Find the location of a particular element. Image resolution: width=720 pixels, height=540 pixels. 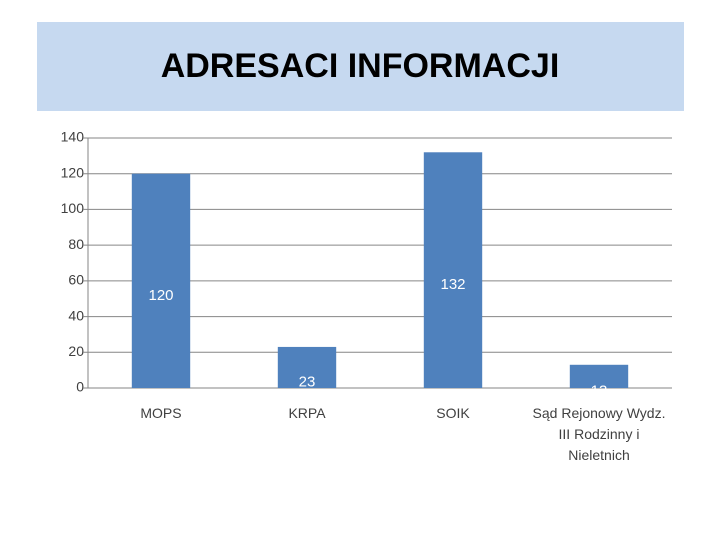

y-tick-label: 60 is located at coordinates (76, 280).